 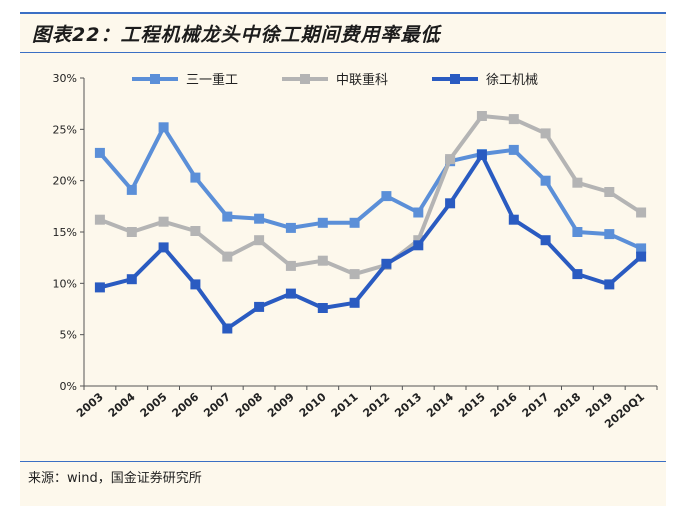 What do you see at coordinates (512, 80) in the screenshot?
I see `legend-label: 徐工机械` at bounding box center [512, 80].